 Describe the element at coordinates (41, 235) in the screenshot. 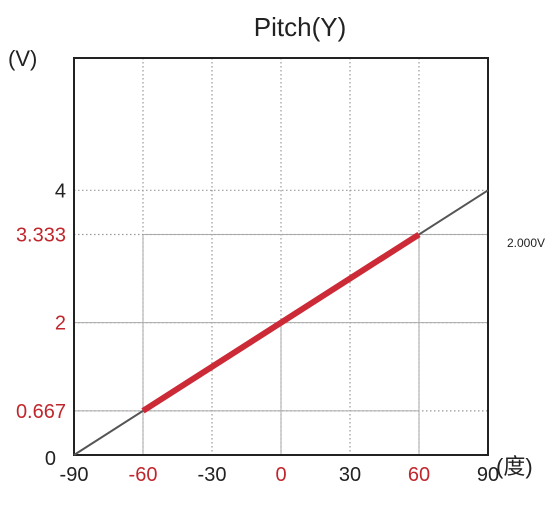

I see `y-tick-label: 3.333` at that location.